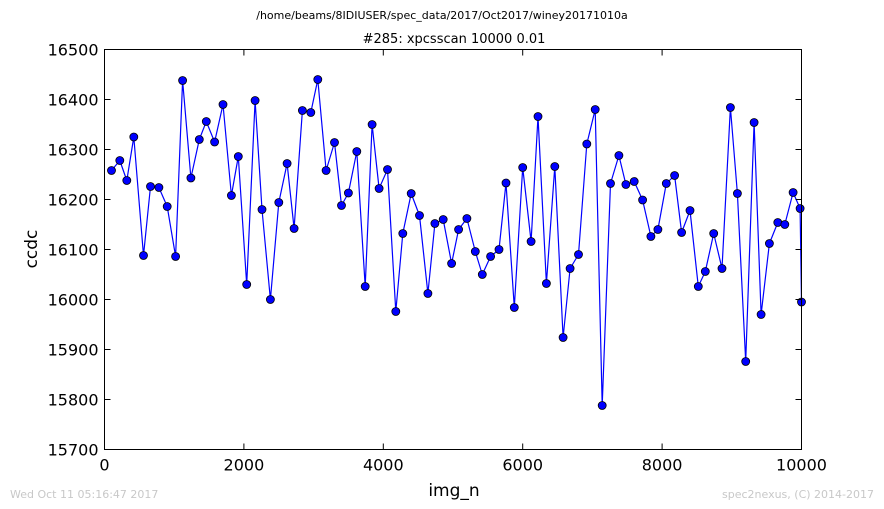 This screenshot has width=884, height=509. What do you see at coordinates (73, 350) in the screenshot?
I see `y-tick-label: 15900` at bounding box center [73, 350].